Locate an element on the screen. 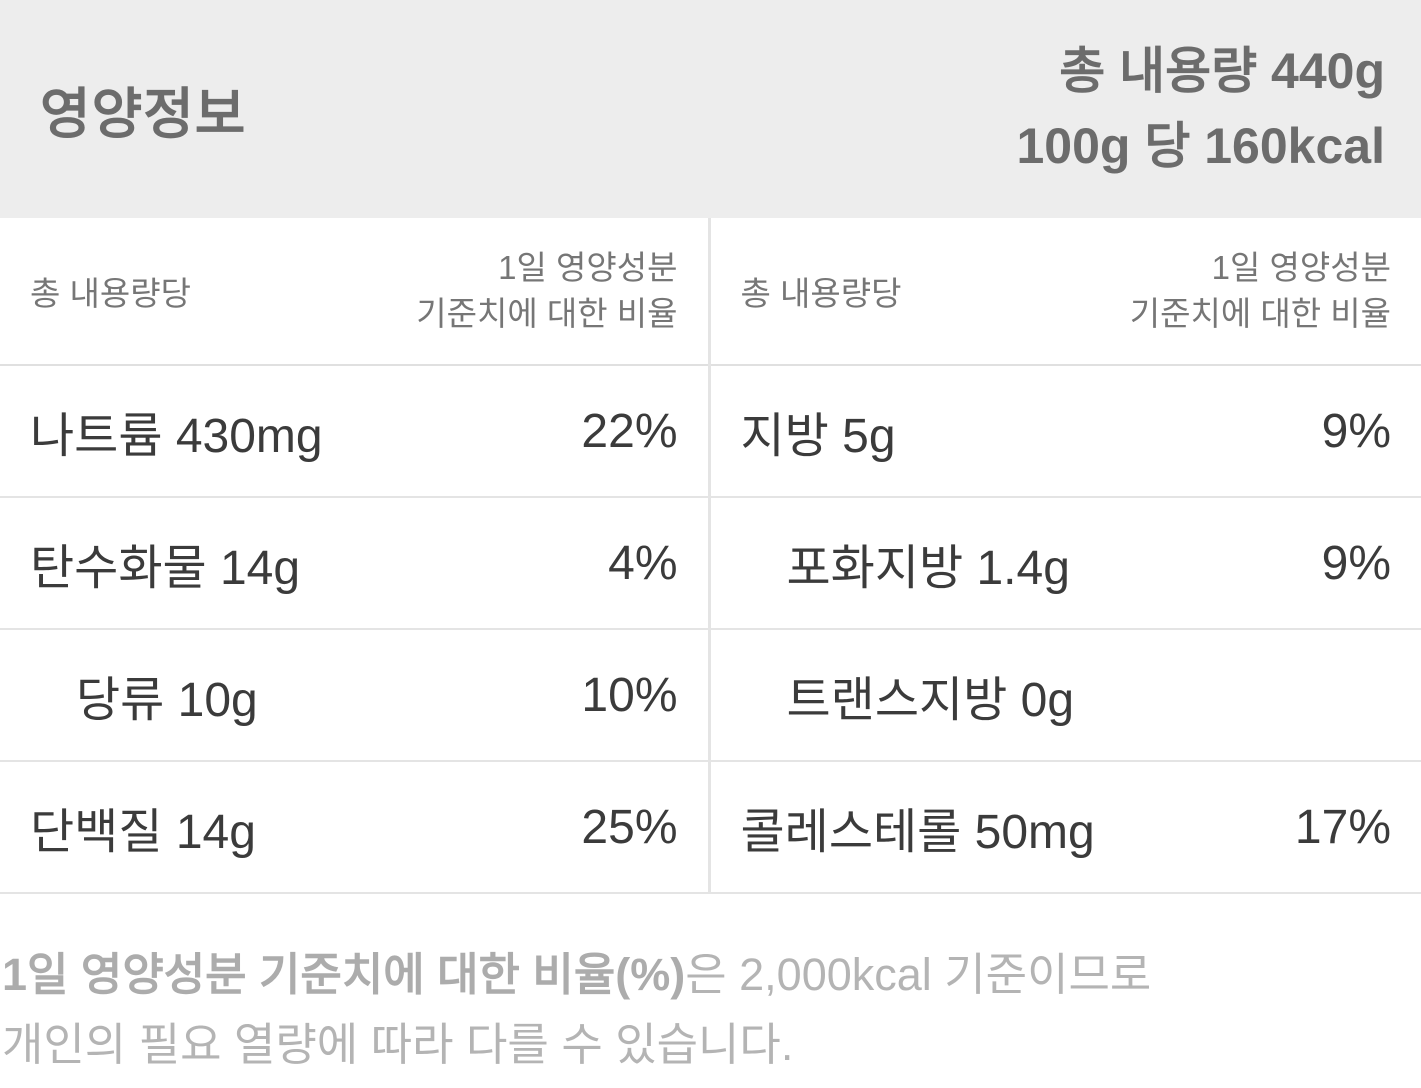 Image resolution: width=1421 pixels, height=1088 pixels. nutrient-name: 탄수화물 14g is located at coordinates (165, 568).